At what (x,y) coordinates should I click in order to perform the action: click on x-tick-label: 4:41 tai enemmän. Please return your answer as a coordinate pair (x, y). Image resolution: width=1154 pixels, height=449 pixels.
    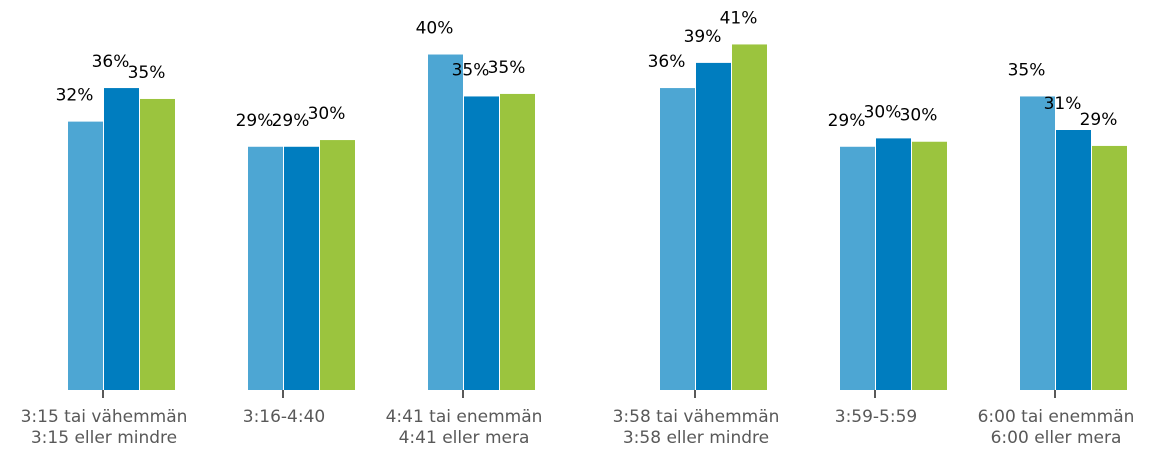
    Looking at the image, I should click on (464, 417).